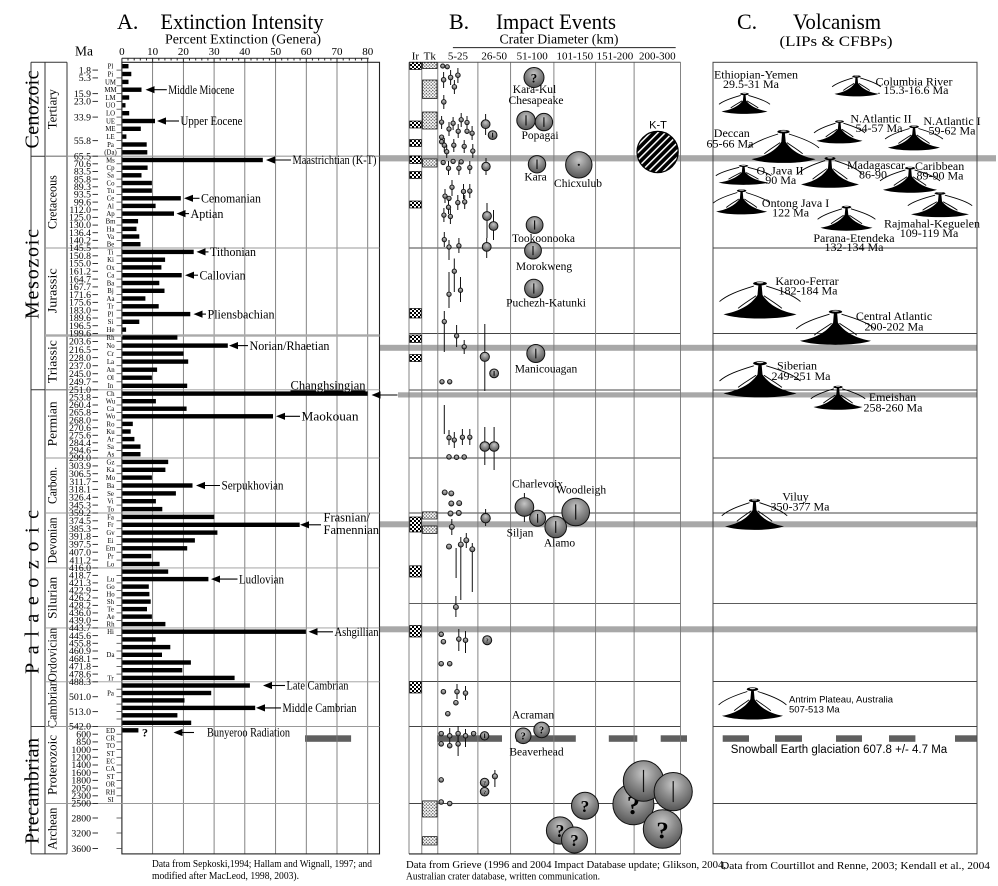  Describe the element at coordinates (331, 417) in the screenshot. I see `svg-text: Maokouan` at that location.